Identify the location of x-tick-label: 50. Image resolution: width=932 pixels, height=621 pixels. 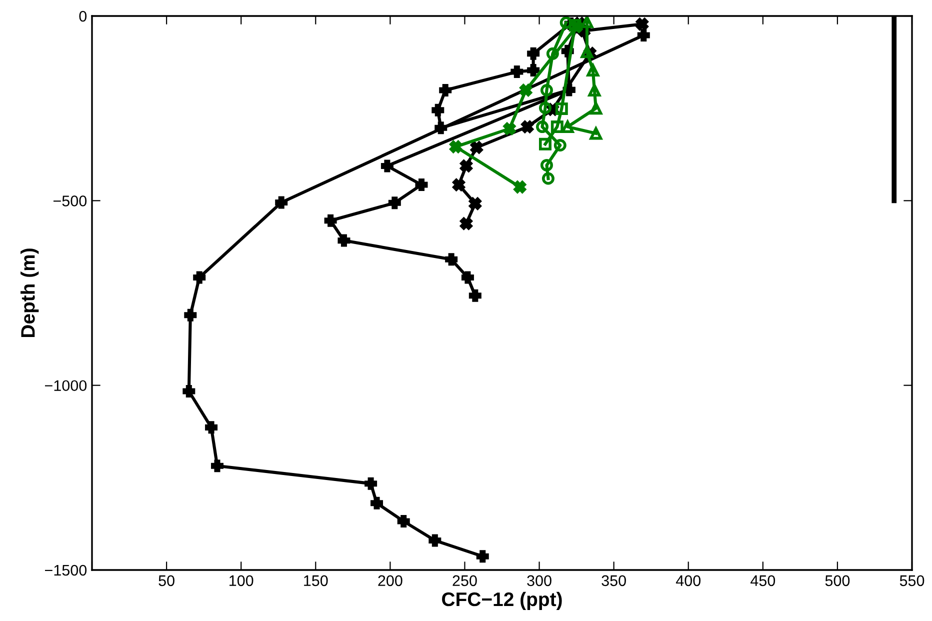
(166, 580).